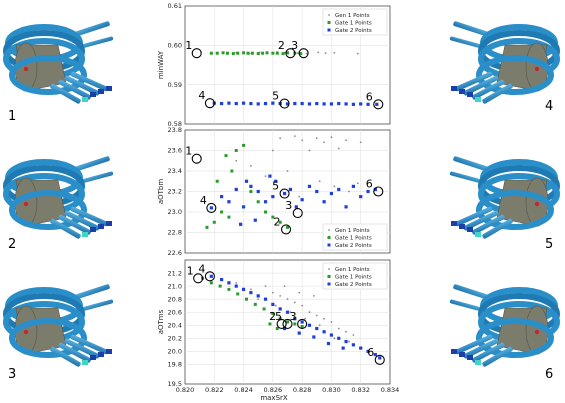 Image resolution: width=565 pixels, height=403 pixels. I want to click on side-label-4: 4, so click(549, 106).